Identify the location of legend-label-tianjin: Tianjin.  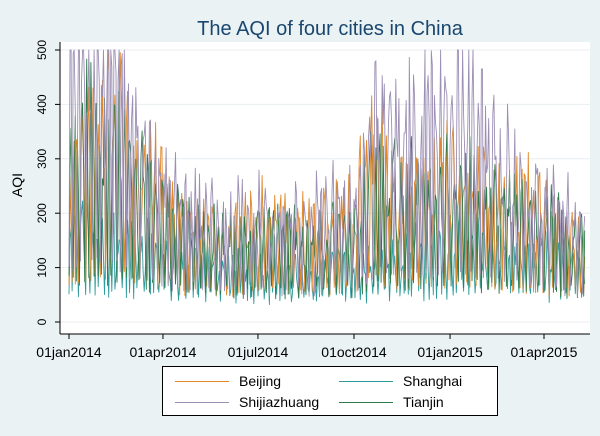
(423, 402).